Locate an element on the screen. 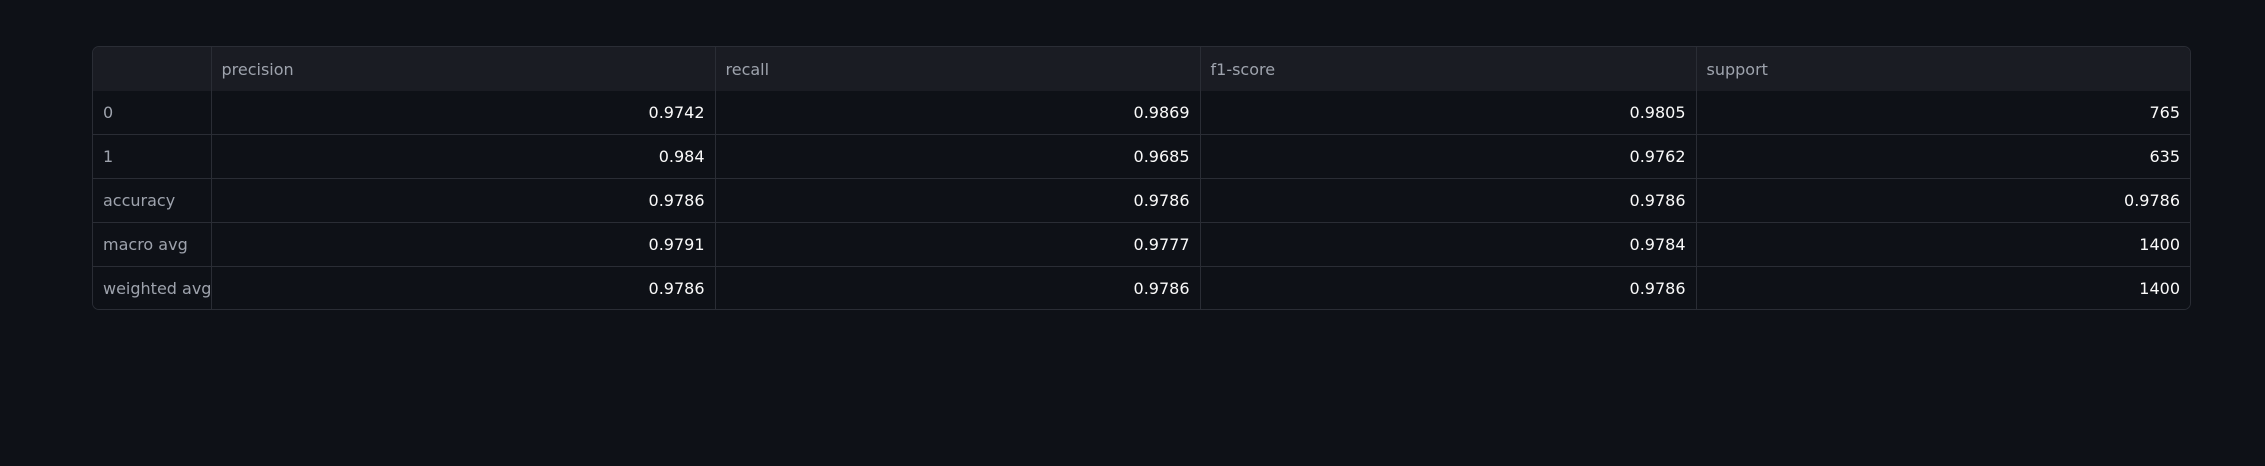 The image size is (2265, 466). column-header-f1-score: f1-score is located at coordinates (1448, 69).